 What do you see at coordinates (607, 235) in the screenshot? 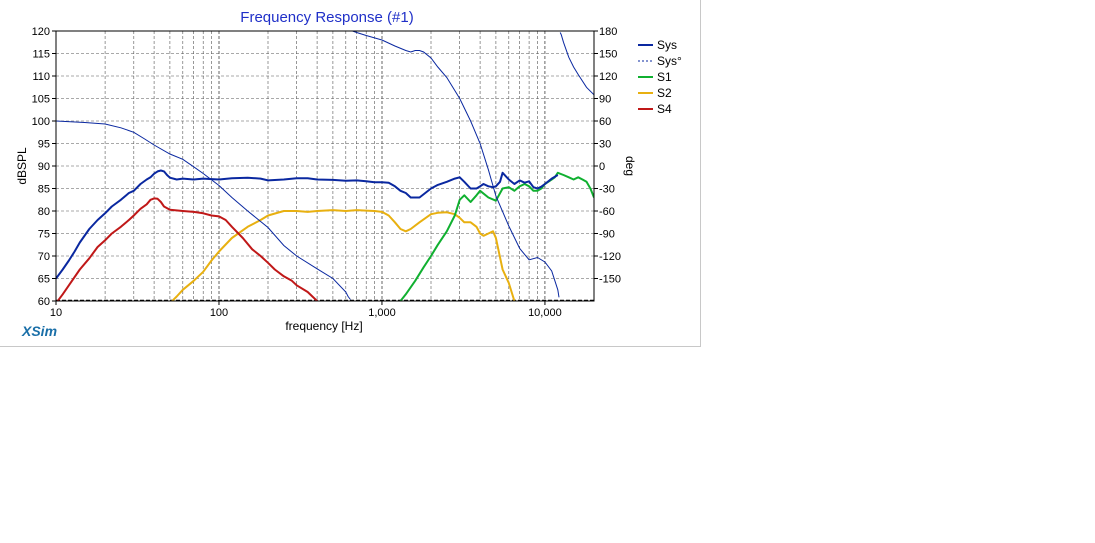
I see `y2-tick-label: -90` at bounding box center [607, 235].